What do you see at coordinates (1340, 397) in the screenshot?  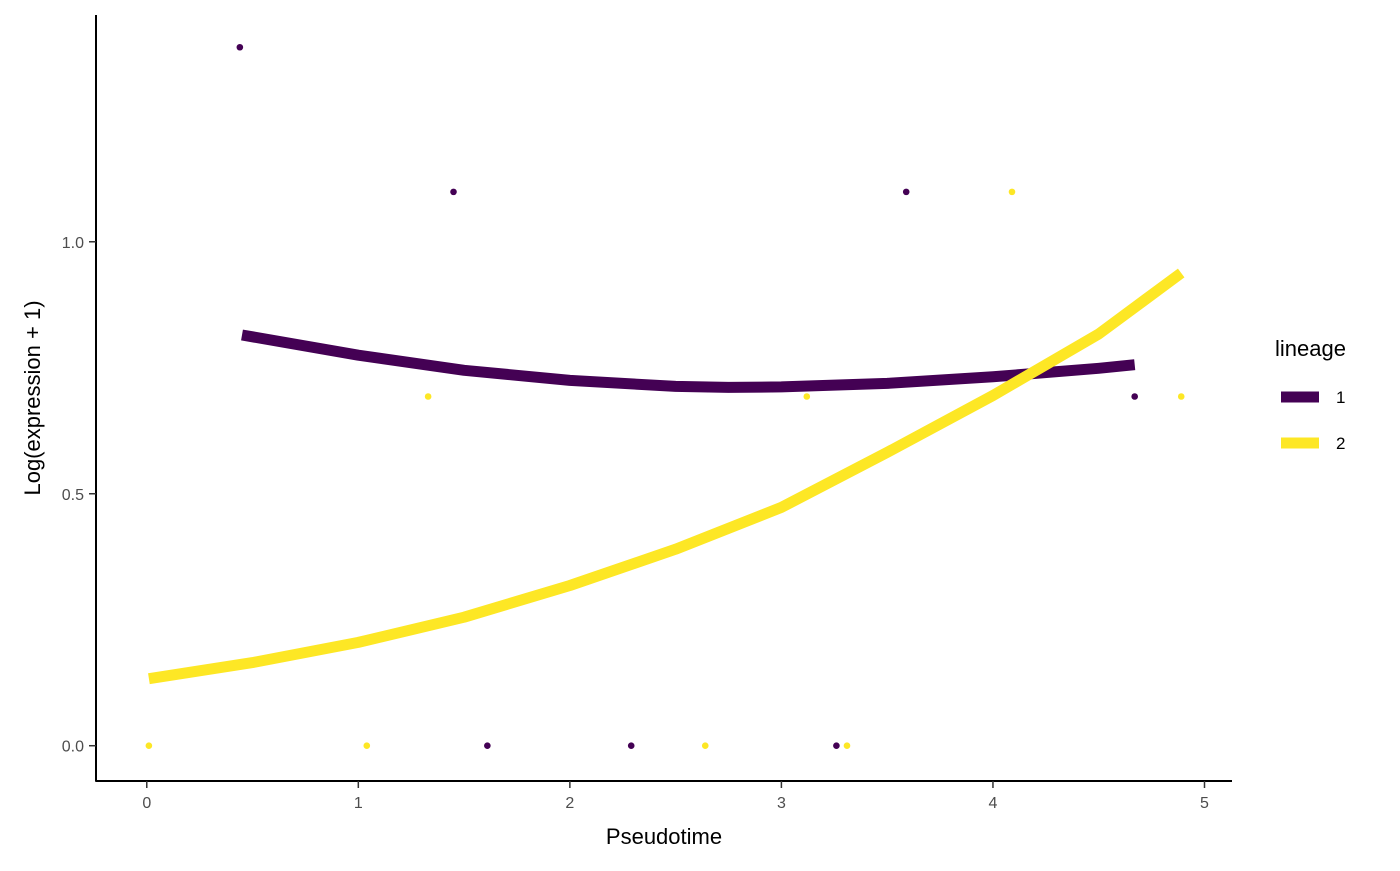 I see `legend-label-1: 1` at bounding box center [1340, 397].